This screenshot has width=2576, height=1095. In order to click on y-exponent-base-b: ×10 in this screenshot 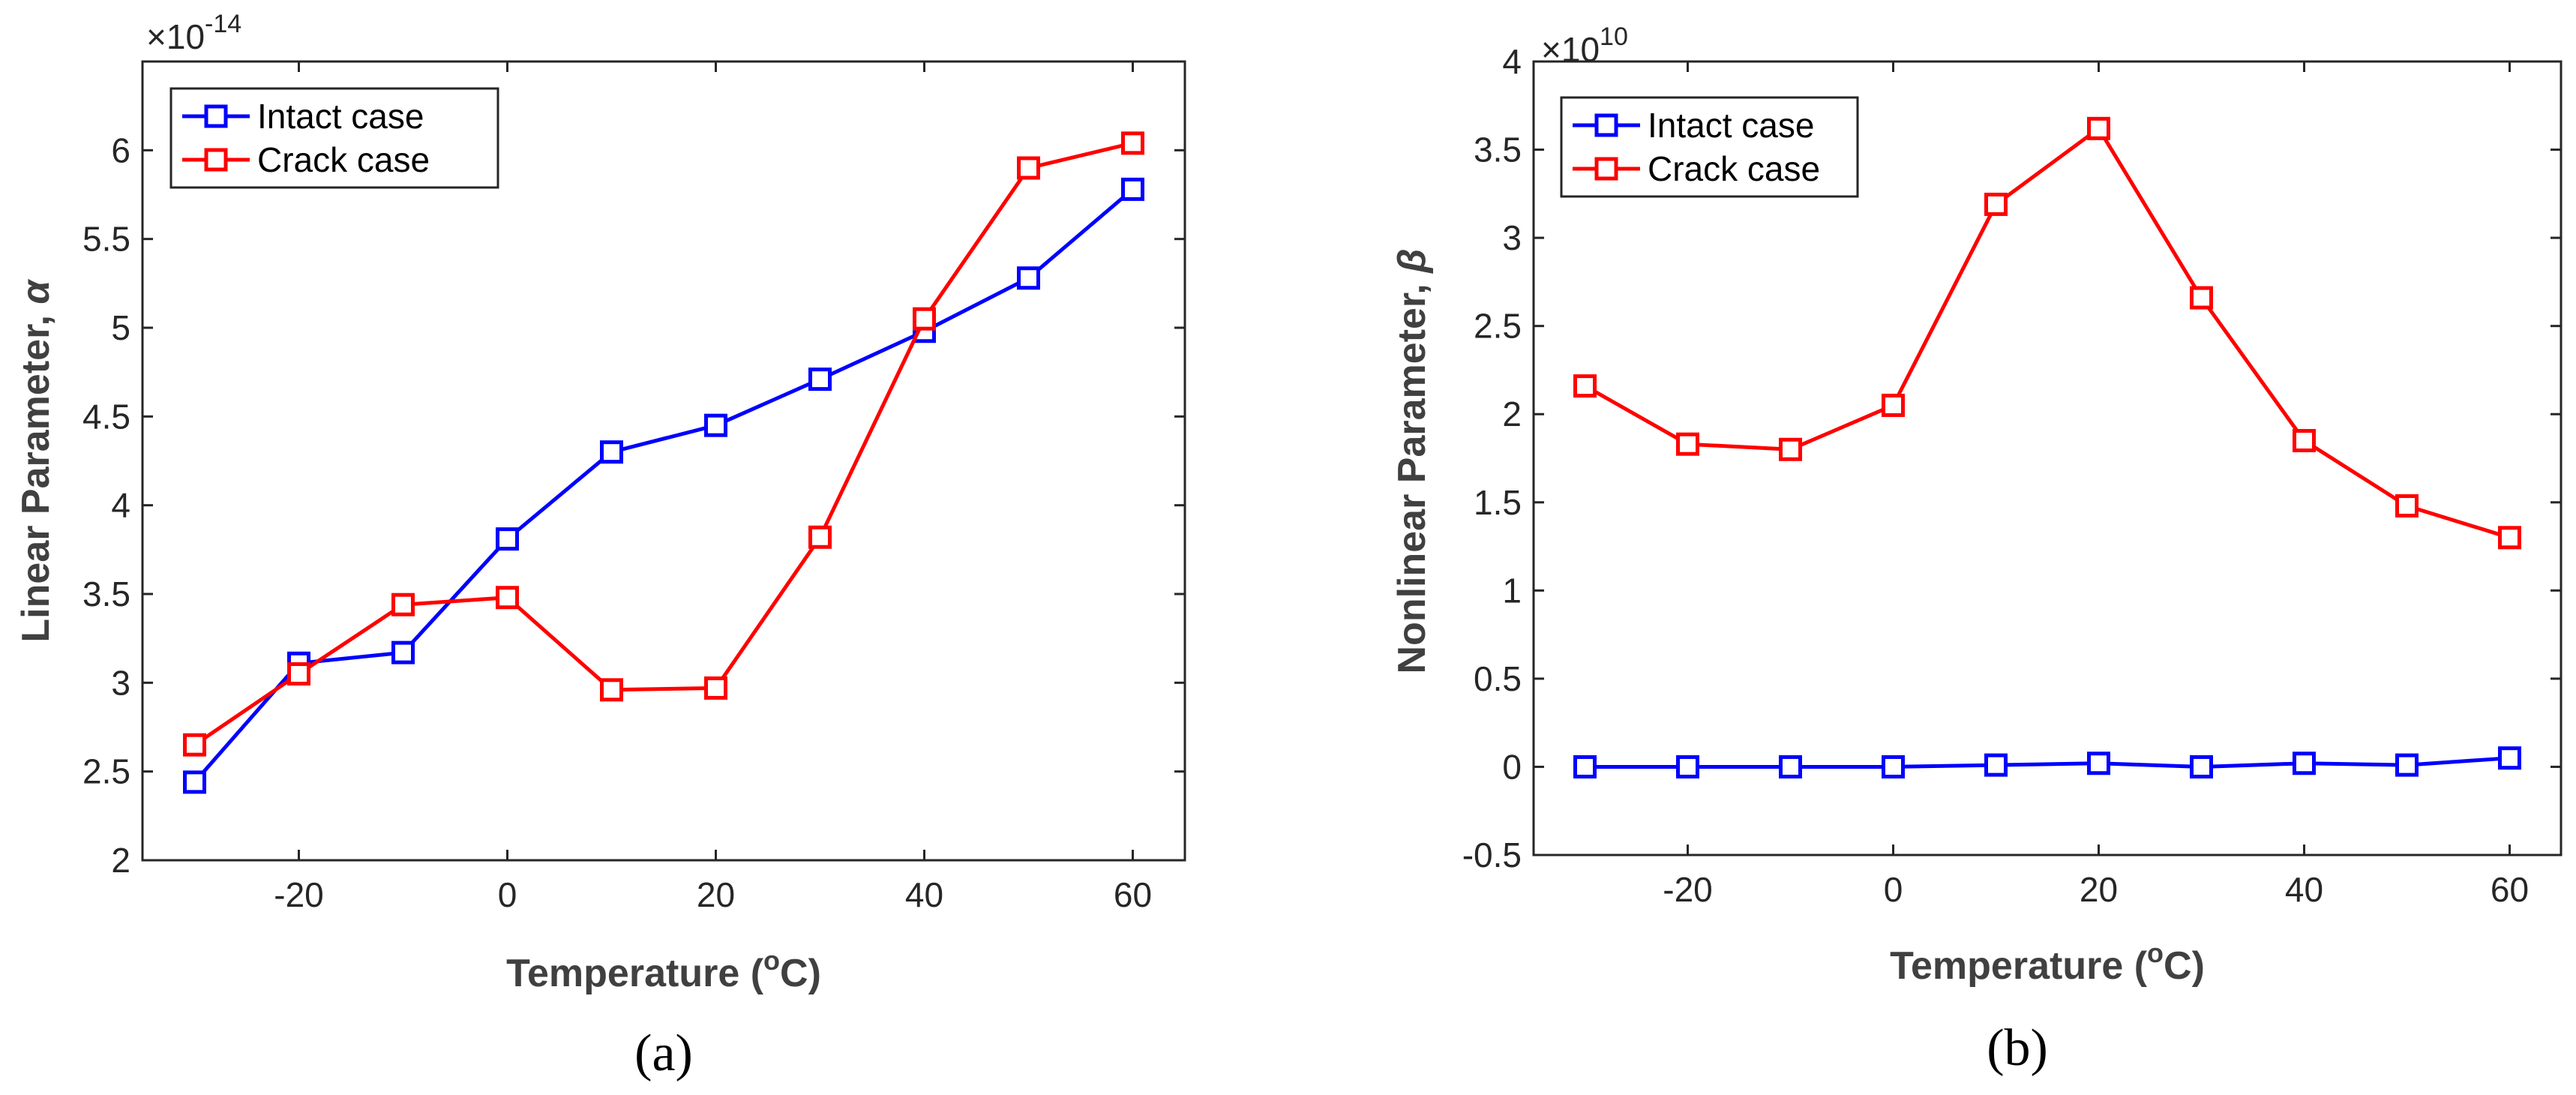, I will do `click(1570, 49)`.